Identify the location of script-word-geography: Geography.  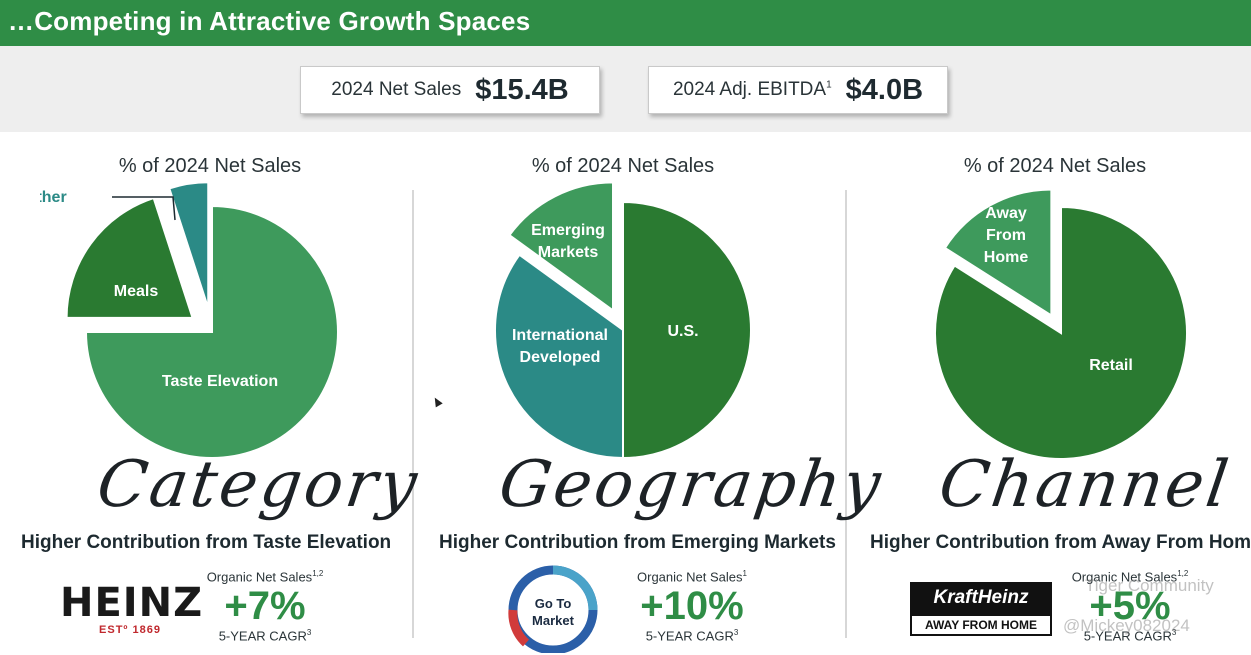
(691, 485).